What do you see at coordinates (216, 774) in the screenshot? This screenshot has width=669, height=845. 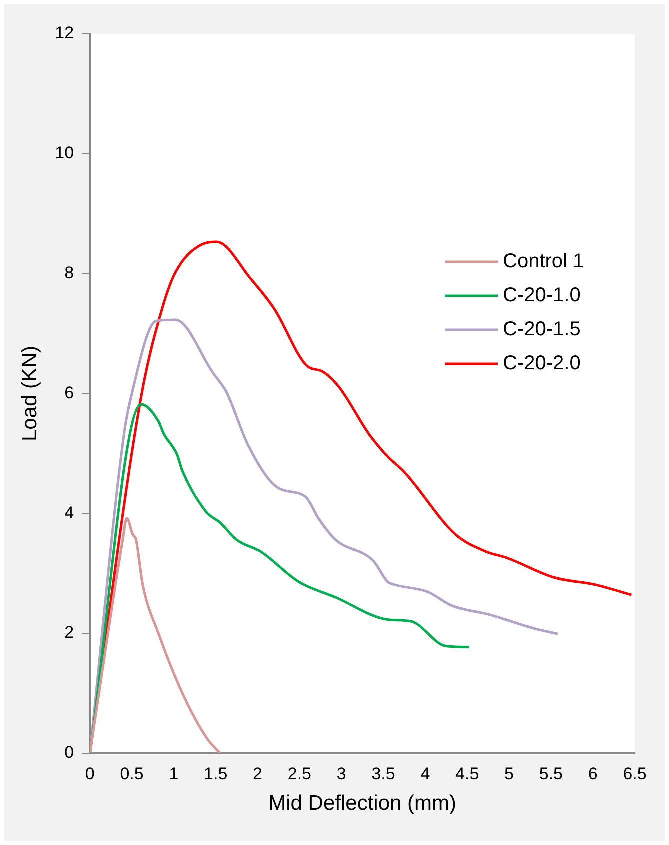 I see `x-tick-label: 1.5` at bounding box center [216, 774].